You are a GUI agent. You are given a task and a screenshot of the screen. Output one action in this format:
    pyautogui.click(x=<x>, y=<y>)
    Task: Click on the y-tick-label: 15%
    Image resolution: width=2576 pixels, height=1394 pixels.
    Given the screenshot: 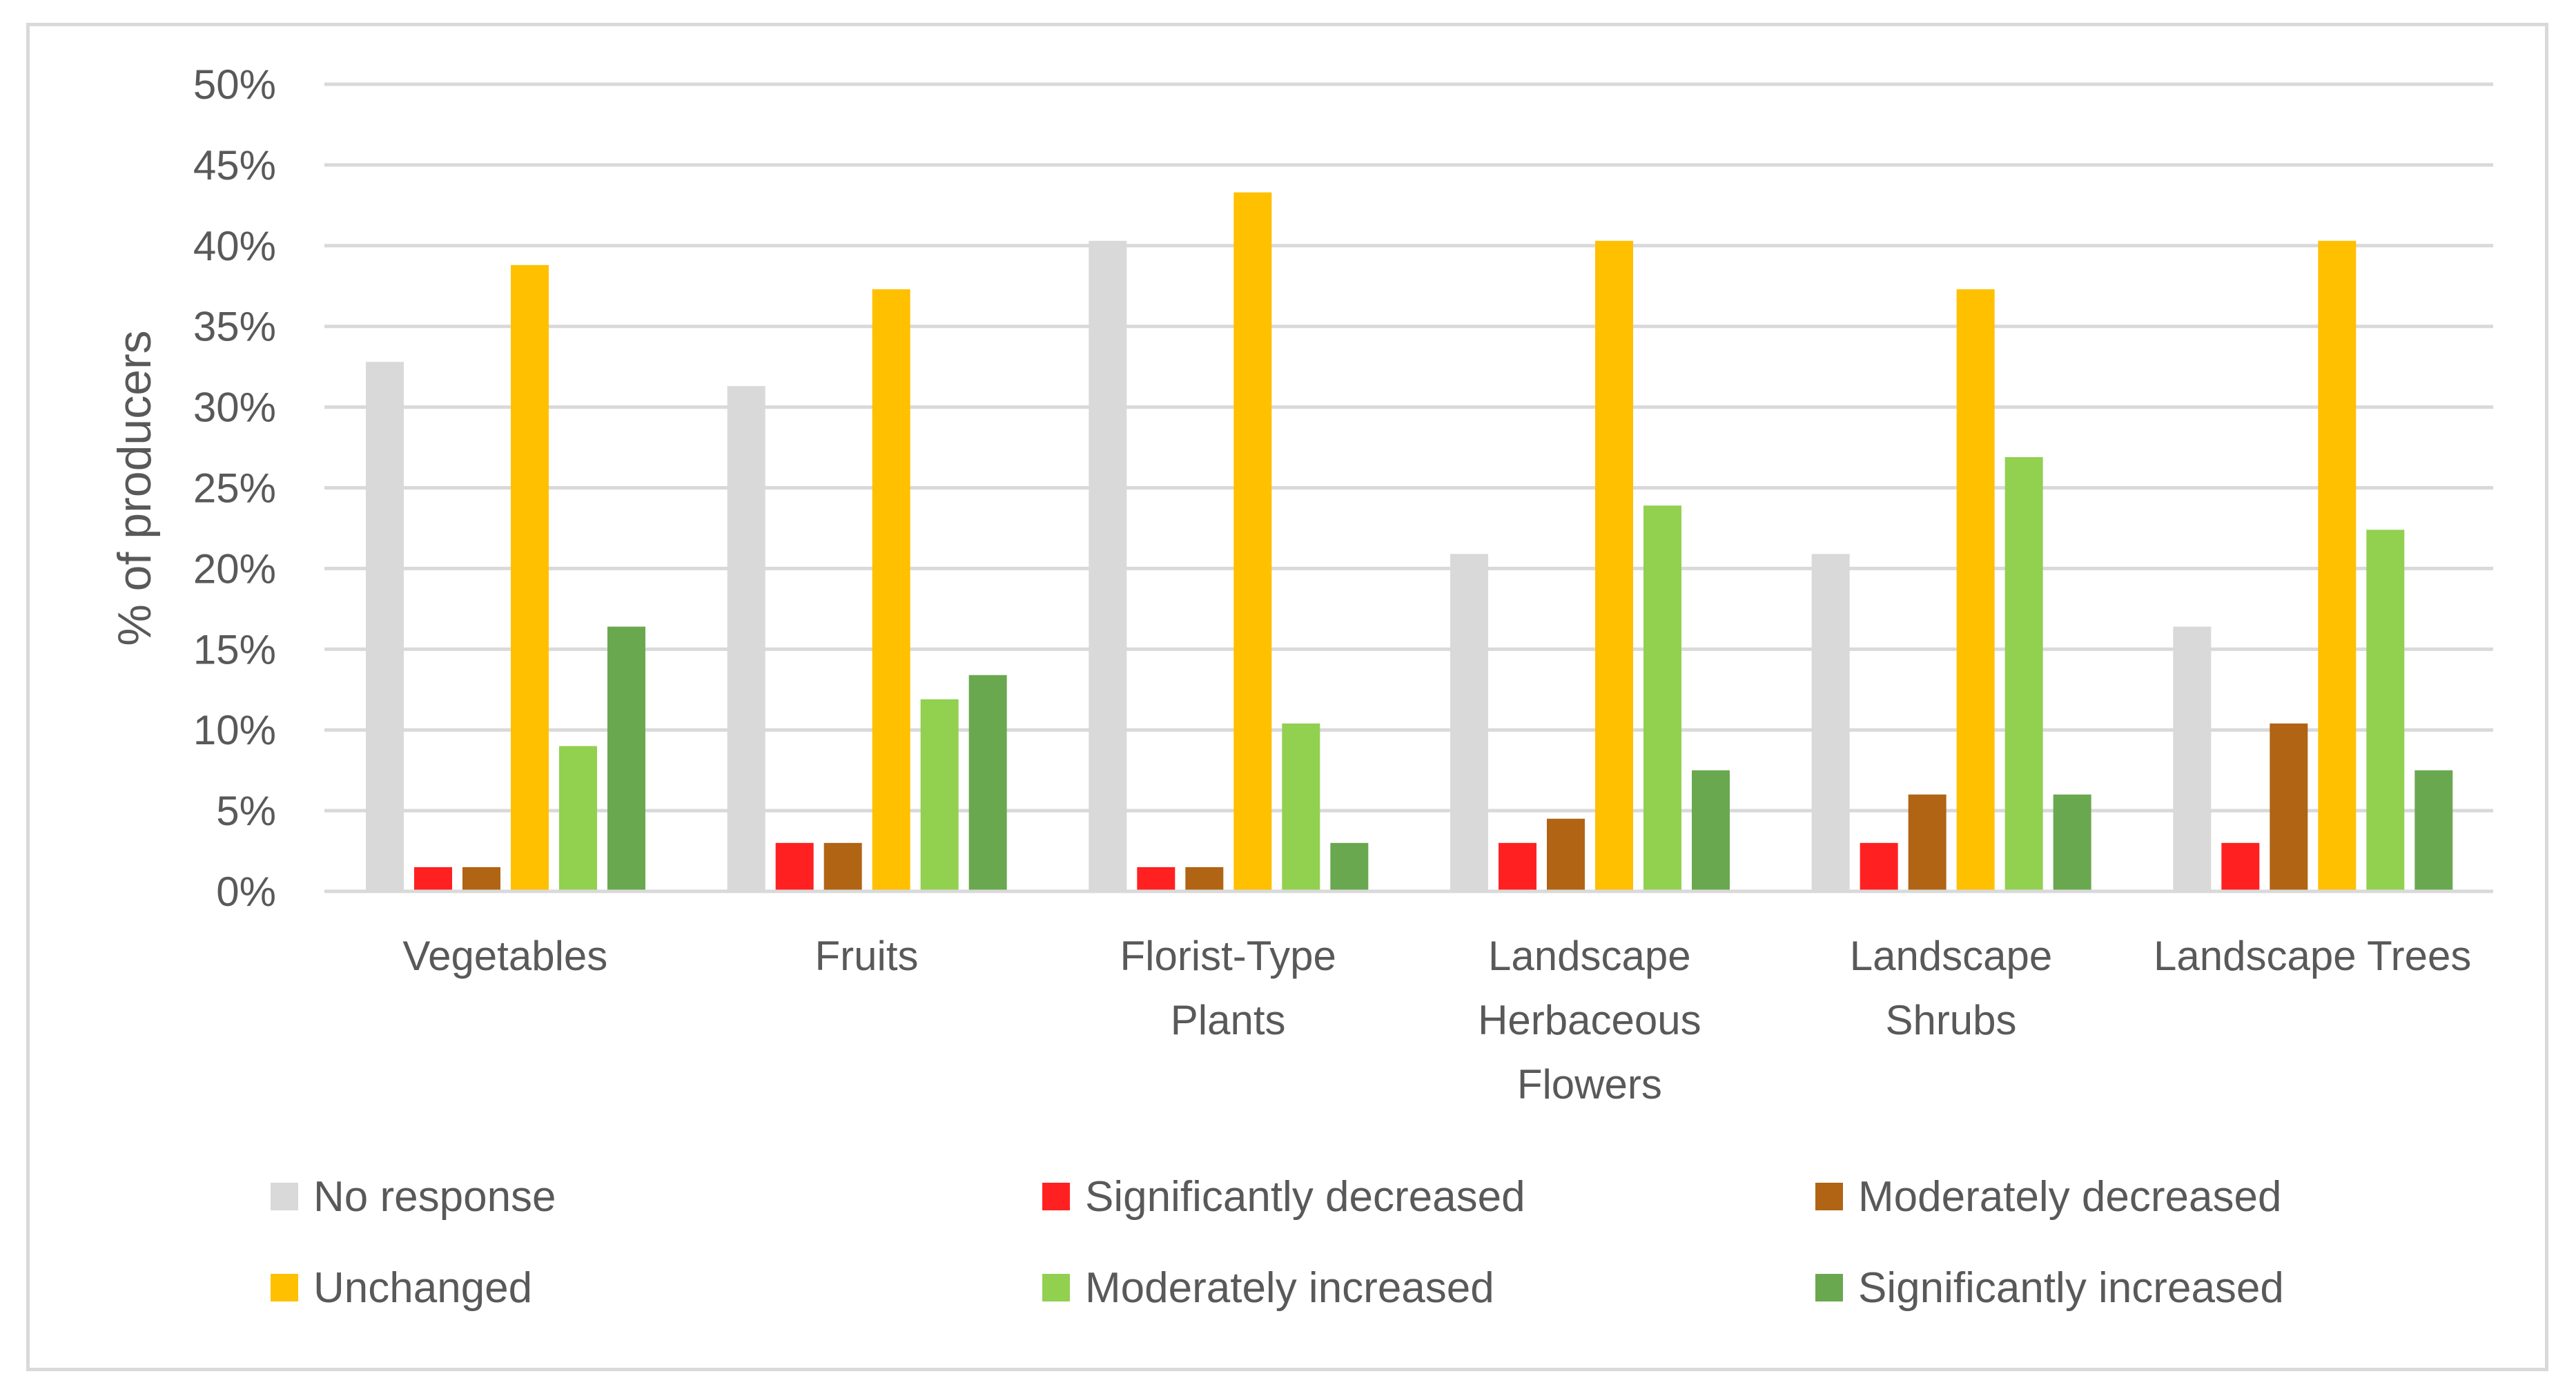 What is the action you would take?
    pyautogui.click(x=234, y=649)
    